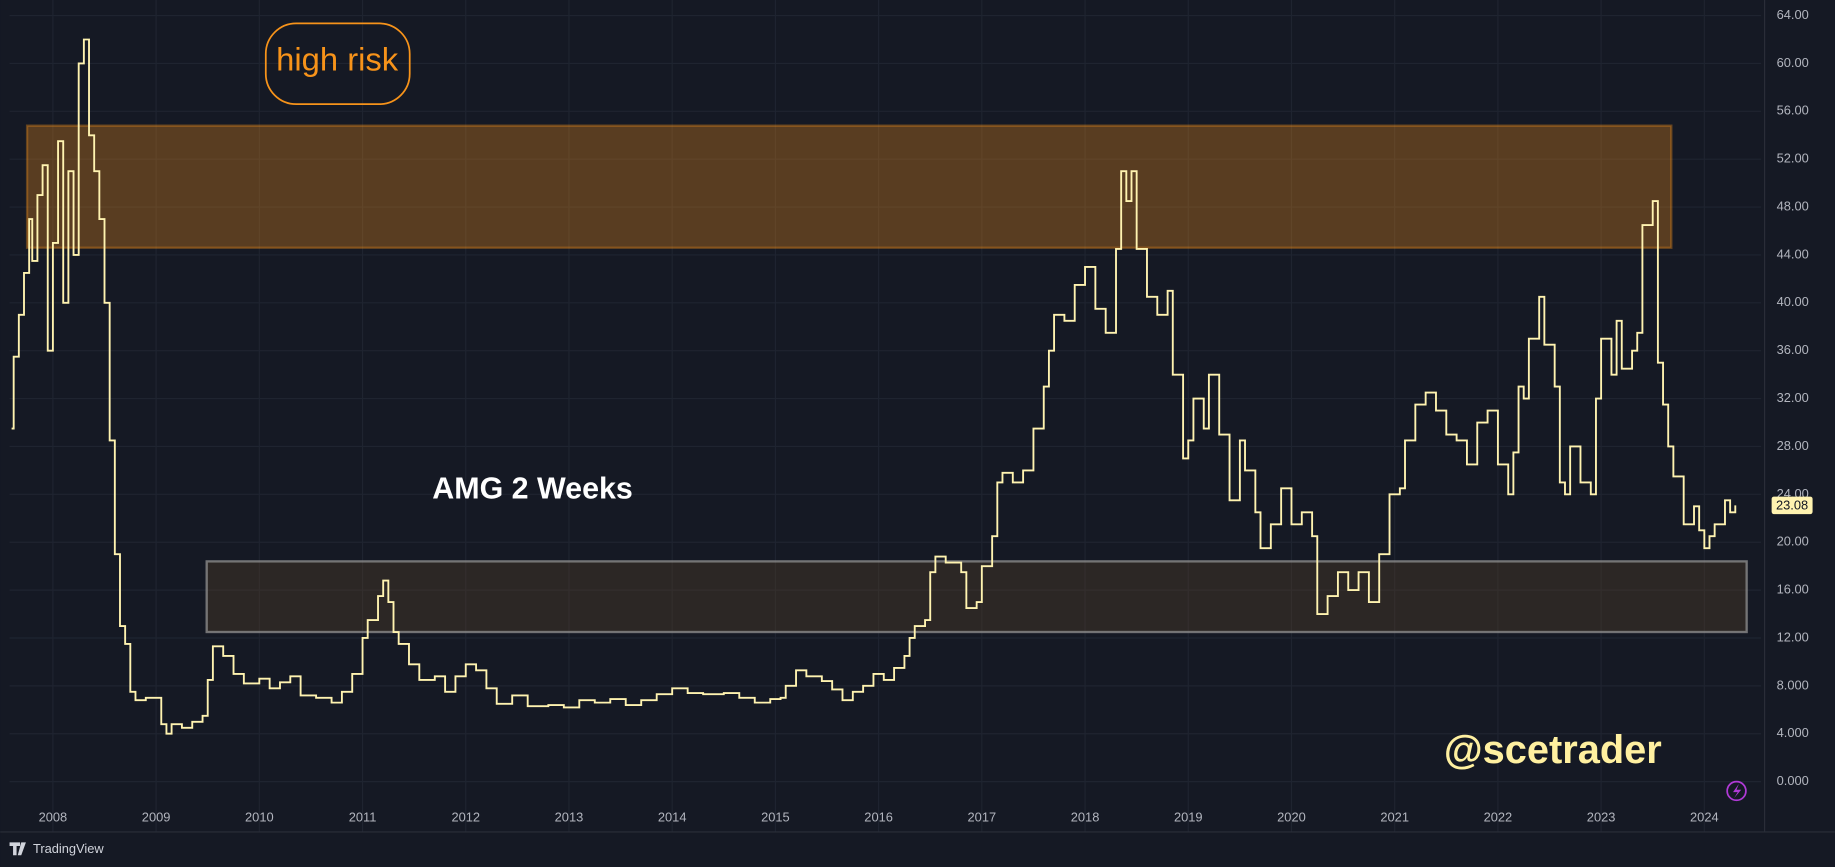 The height and width of the screenshot is (867, 1835). What do you see at coordinates (1793, 158) in the screenshot?
I see `y-tick-label: 52.00` at bounding box center [1793, 158].